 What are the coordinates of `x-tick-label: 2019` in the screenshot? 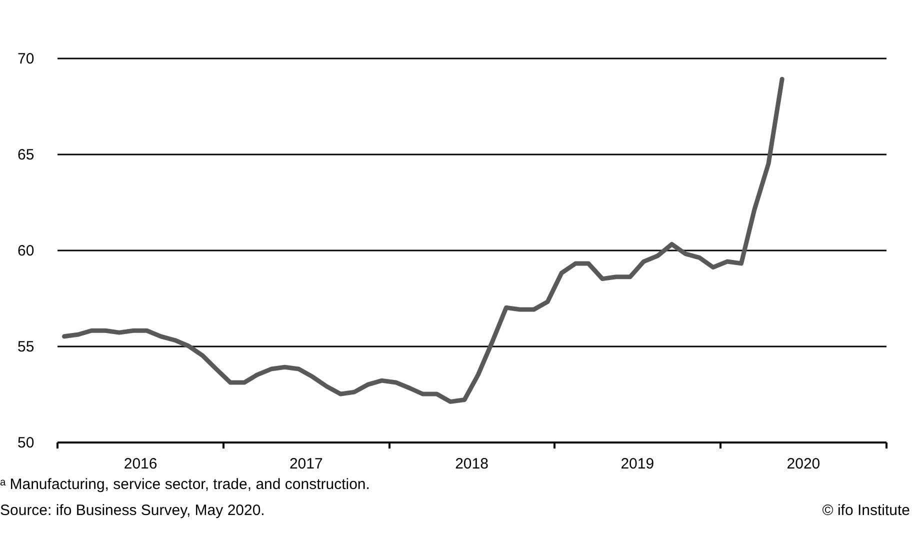 It's located at (637, 464).